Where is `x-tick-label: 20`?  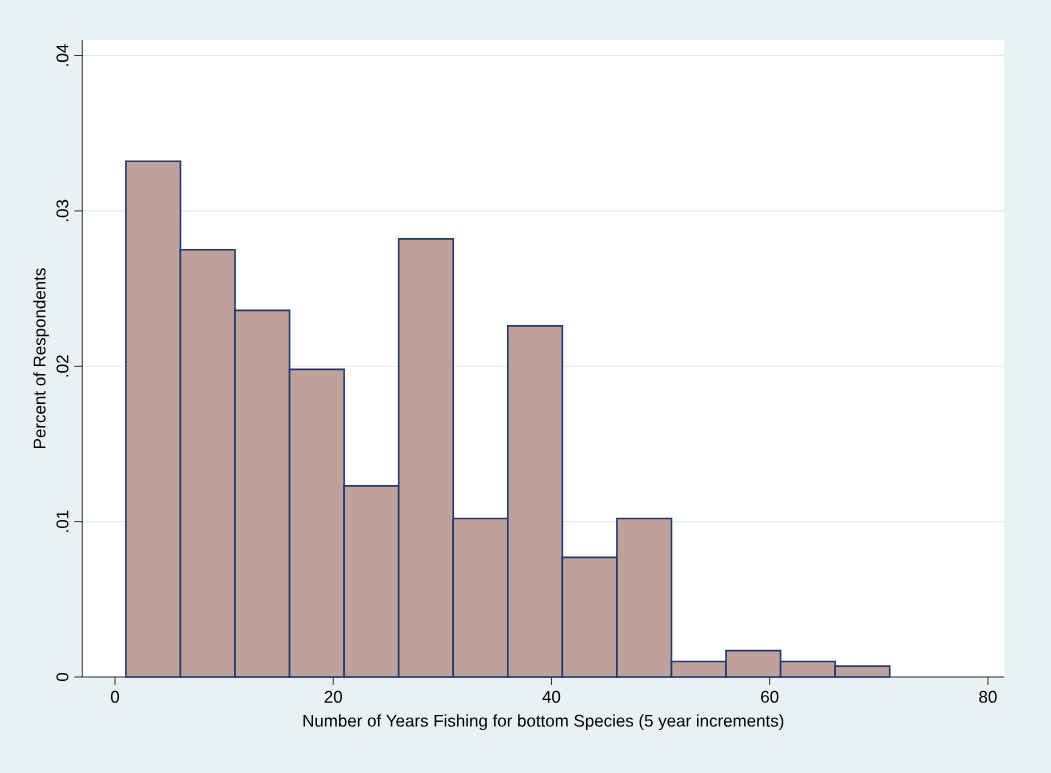
x-tick-label: 20 is located at coordinates (333, 696).